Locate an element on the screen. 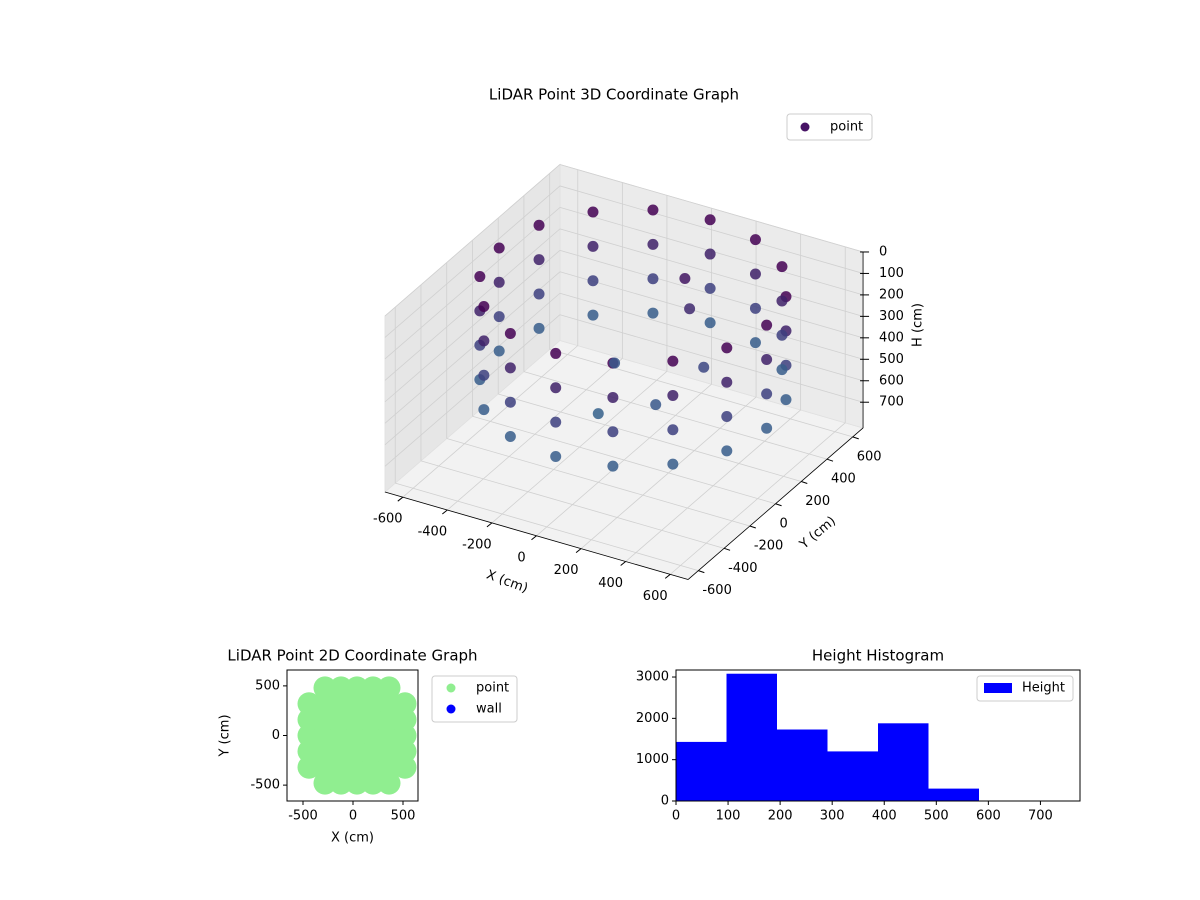 This screenshot has width=1200, height=900. y-tick-label: 500 is located at coordinates (267, 685).